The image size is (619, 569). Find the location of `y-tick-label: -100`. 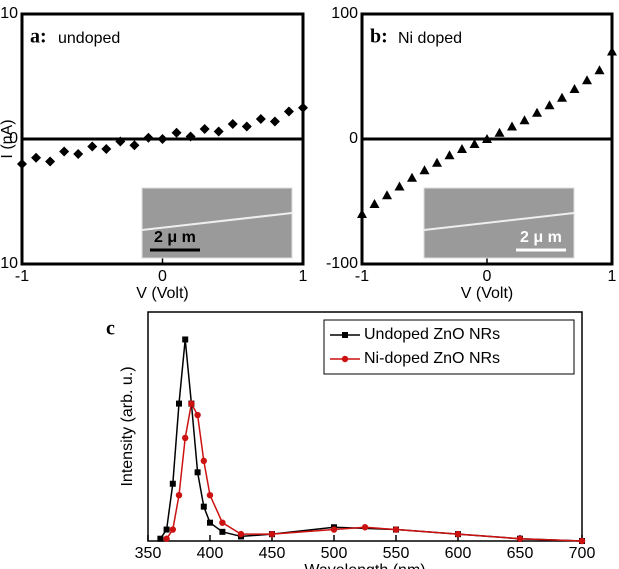

y-tick-label: -100 is located at coordinates (342, 263).